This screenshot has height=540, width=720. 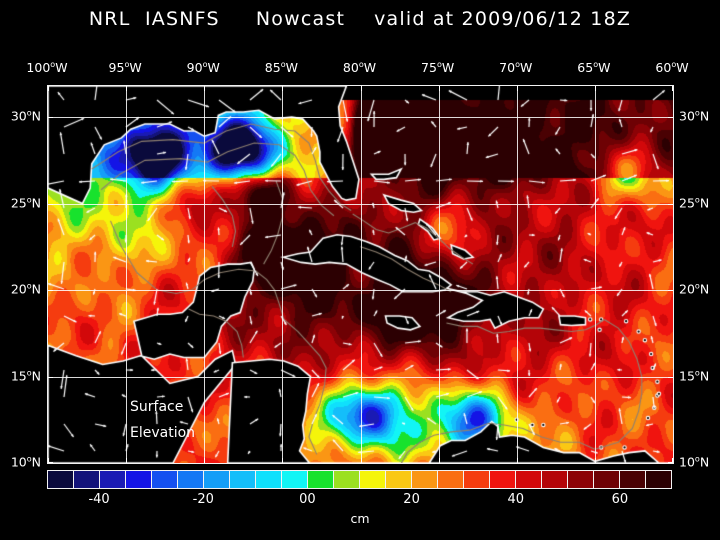 I want to click on colorbar-tick-5: 60, so click(x=620, y=499).